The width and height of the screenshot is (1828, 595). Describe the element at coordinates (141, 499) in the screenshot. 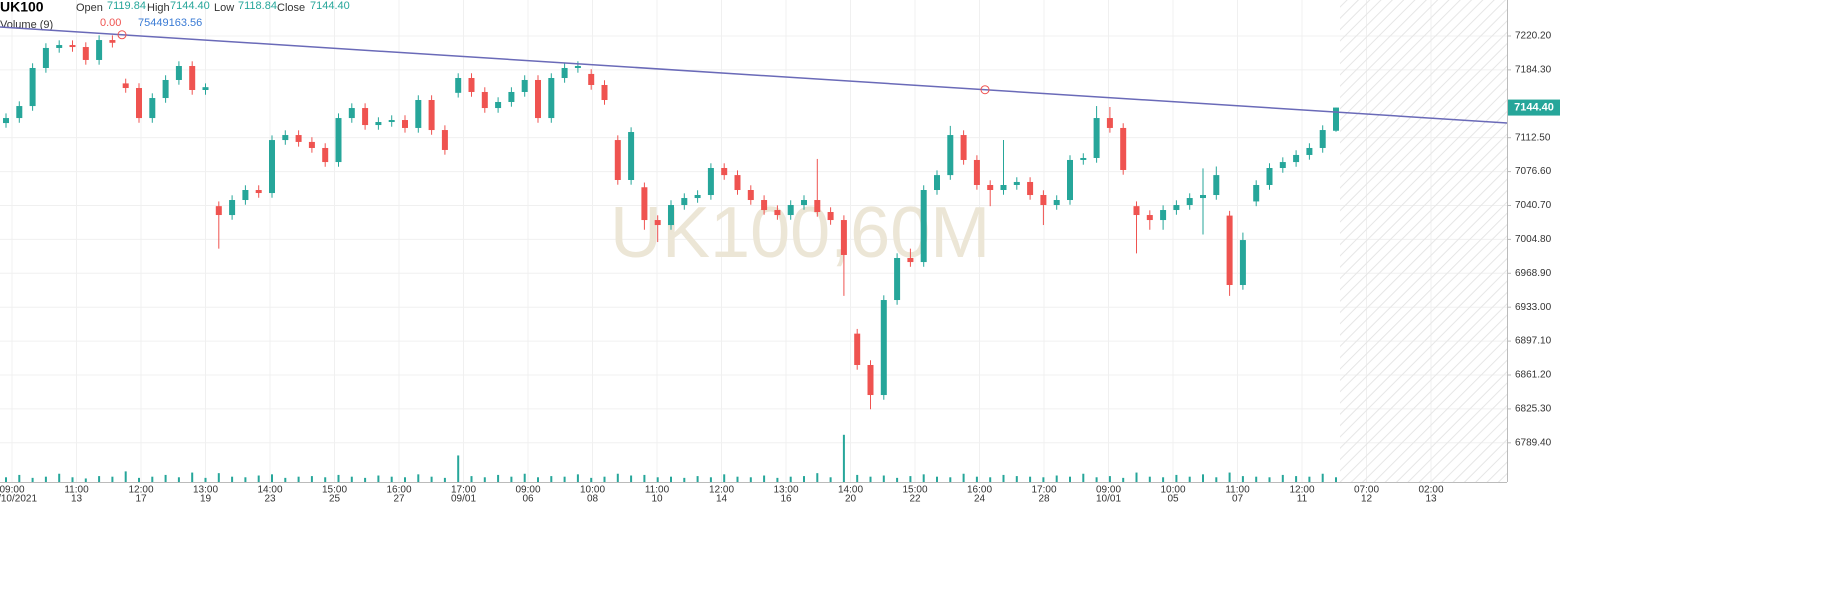

I see `x-tick-label: 17` at that location.